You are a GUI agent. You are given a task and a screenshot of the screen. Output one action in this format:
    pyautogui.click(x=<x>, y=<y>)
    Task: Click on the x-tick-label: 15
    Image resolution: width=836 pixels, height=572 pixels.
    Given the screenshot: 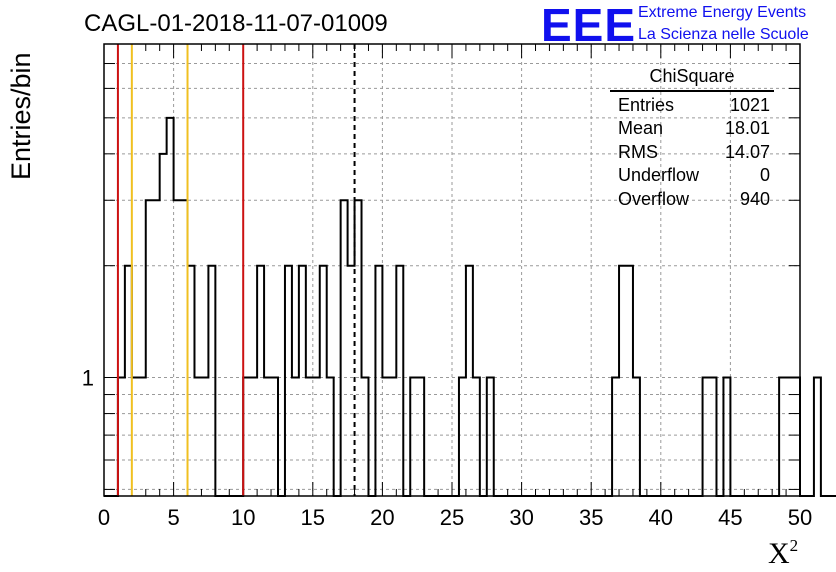 What is the action you would take?
    pyautogui.click(x=313, y=517)
    